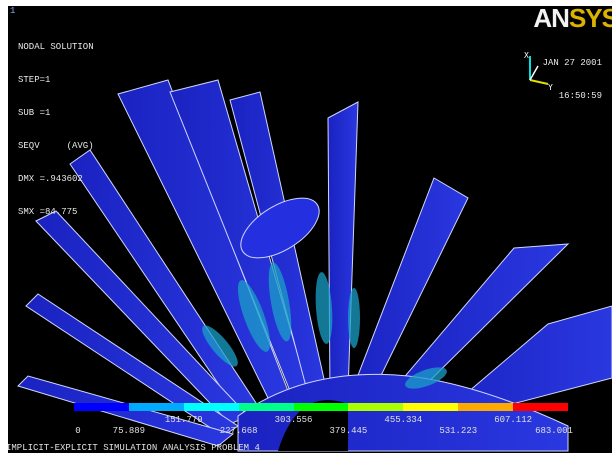 This screenshot has height=453, width=612. Describe the element at coordinates (238, 431) in the screenshot. I see `legend-label-lower: 227.668` at that location.